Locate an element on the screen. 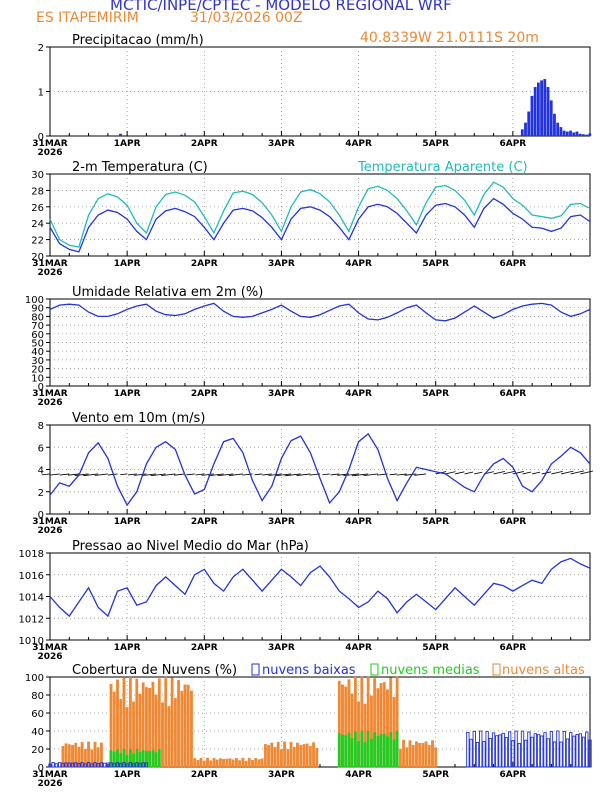 The width and height of the screenshot is (612, 792). location-label: ES ITAPEMIRIM is located at coordinates (87, 18).